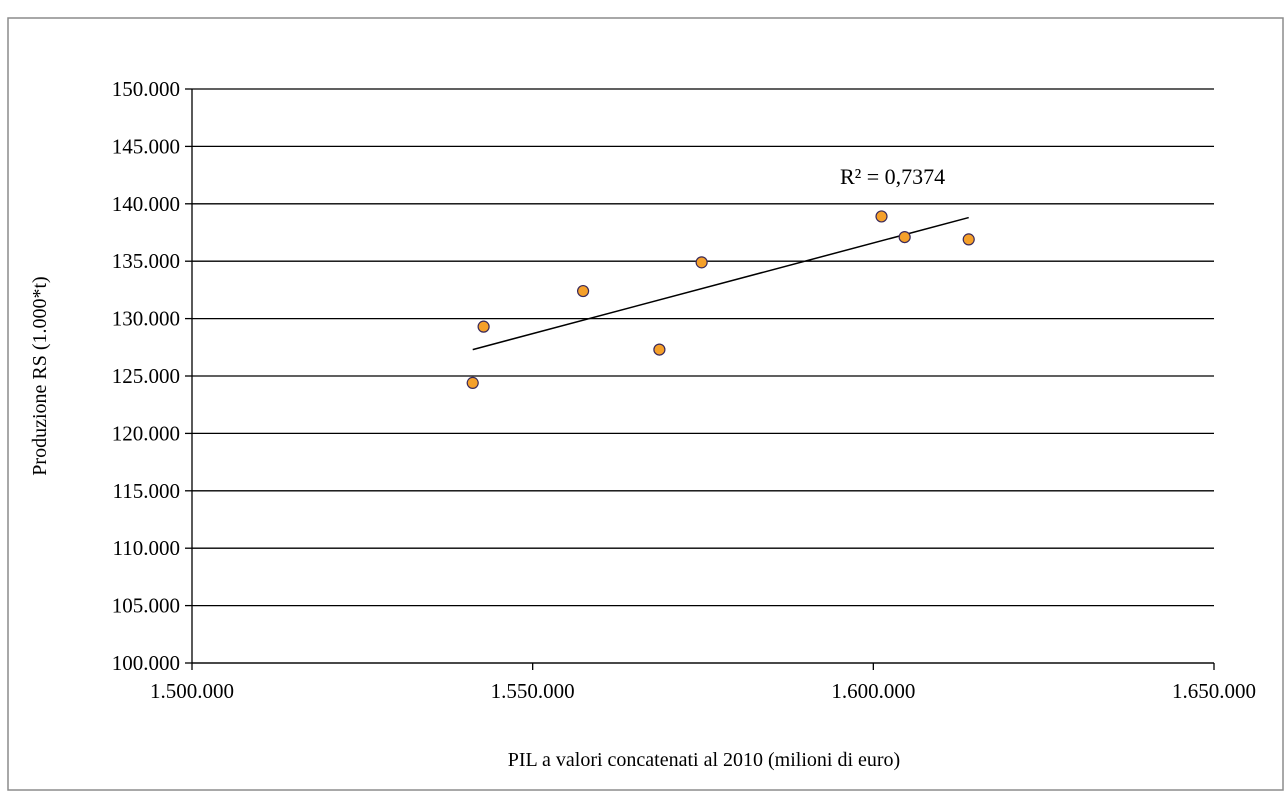 This screenshot has height=792, width=1287. I want to click on y-tick-label: 100.000, so click(146, 663).